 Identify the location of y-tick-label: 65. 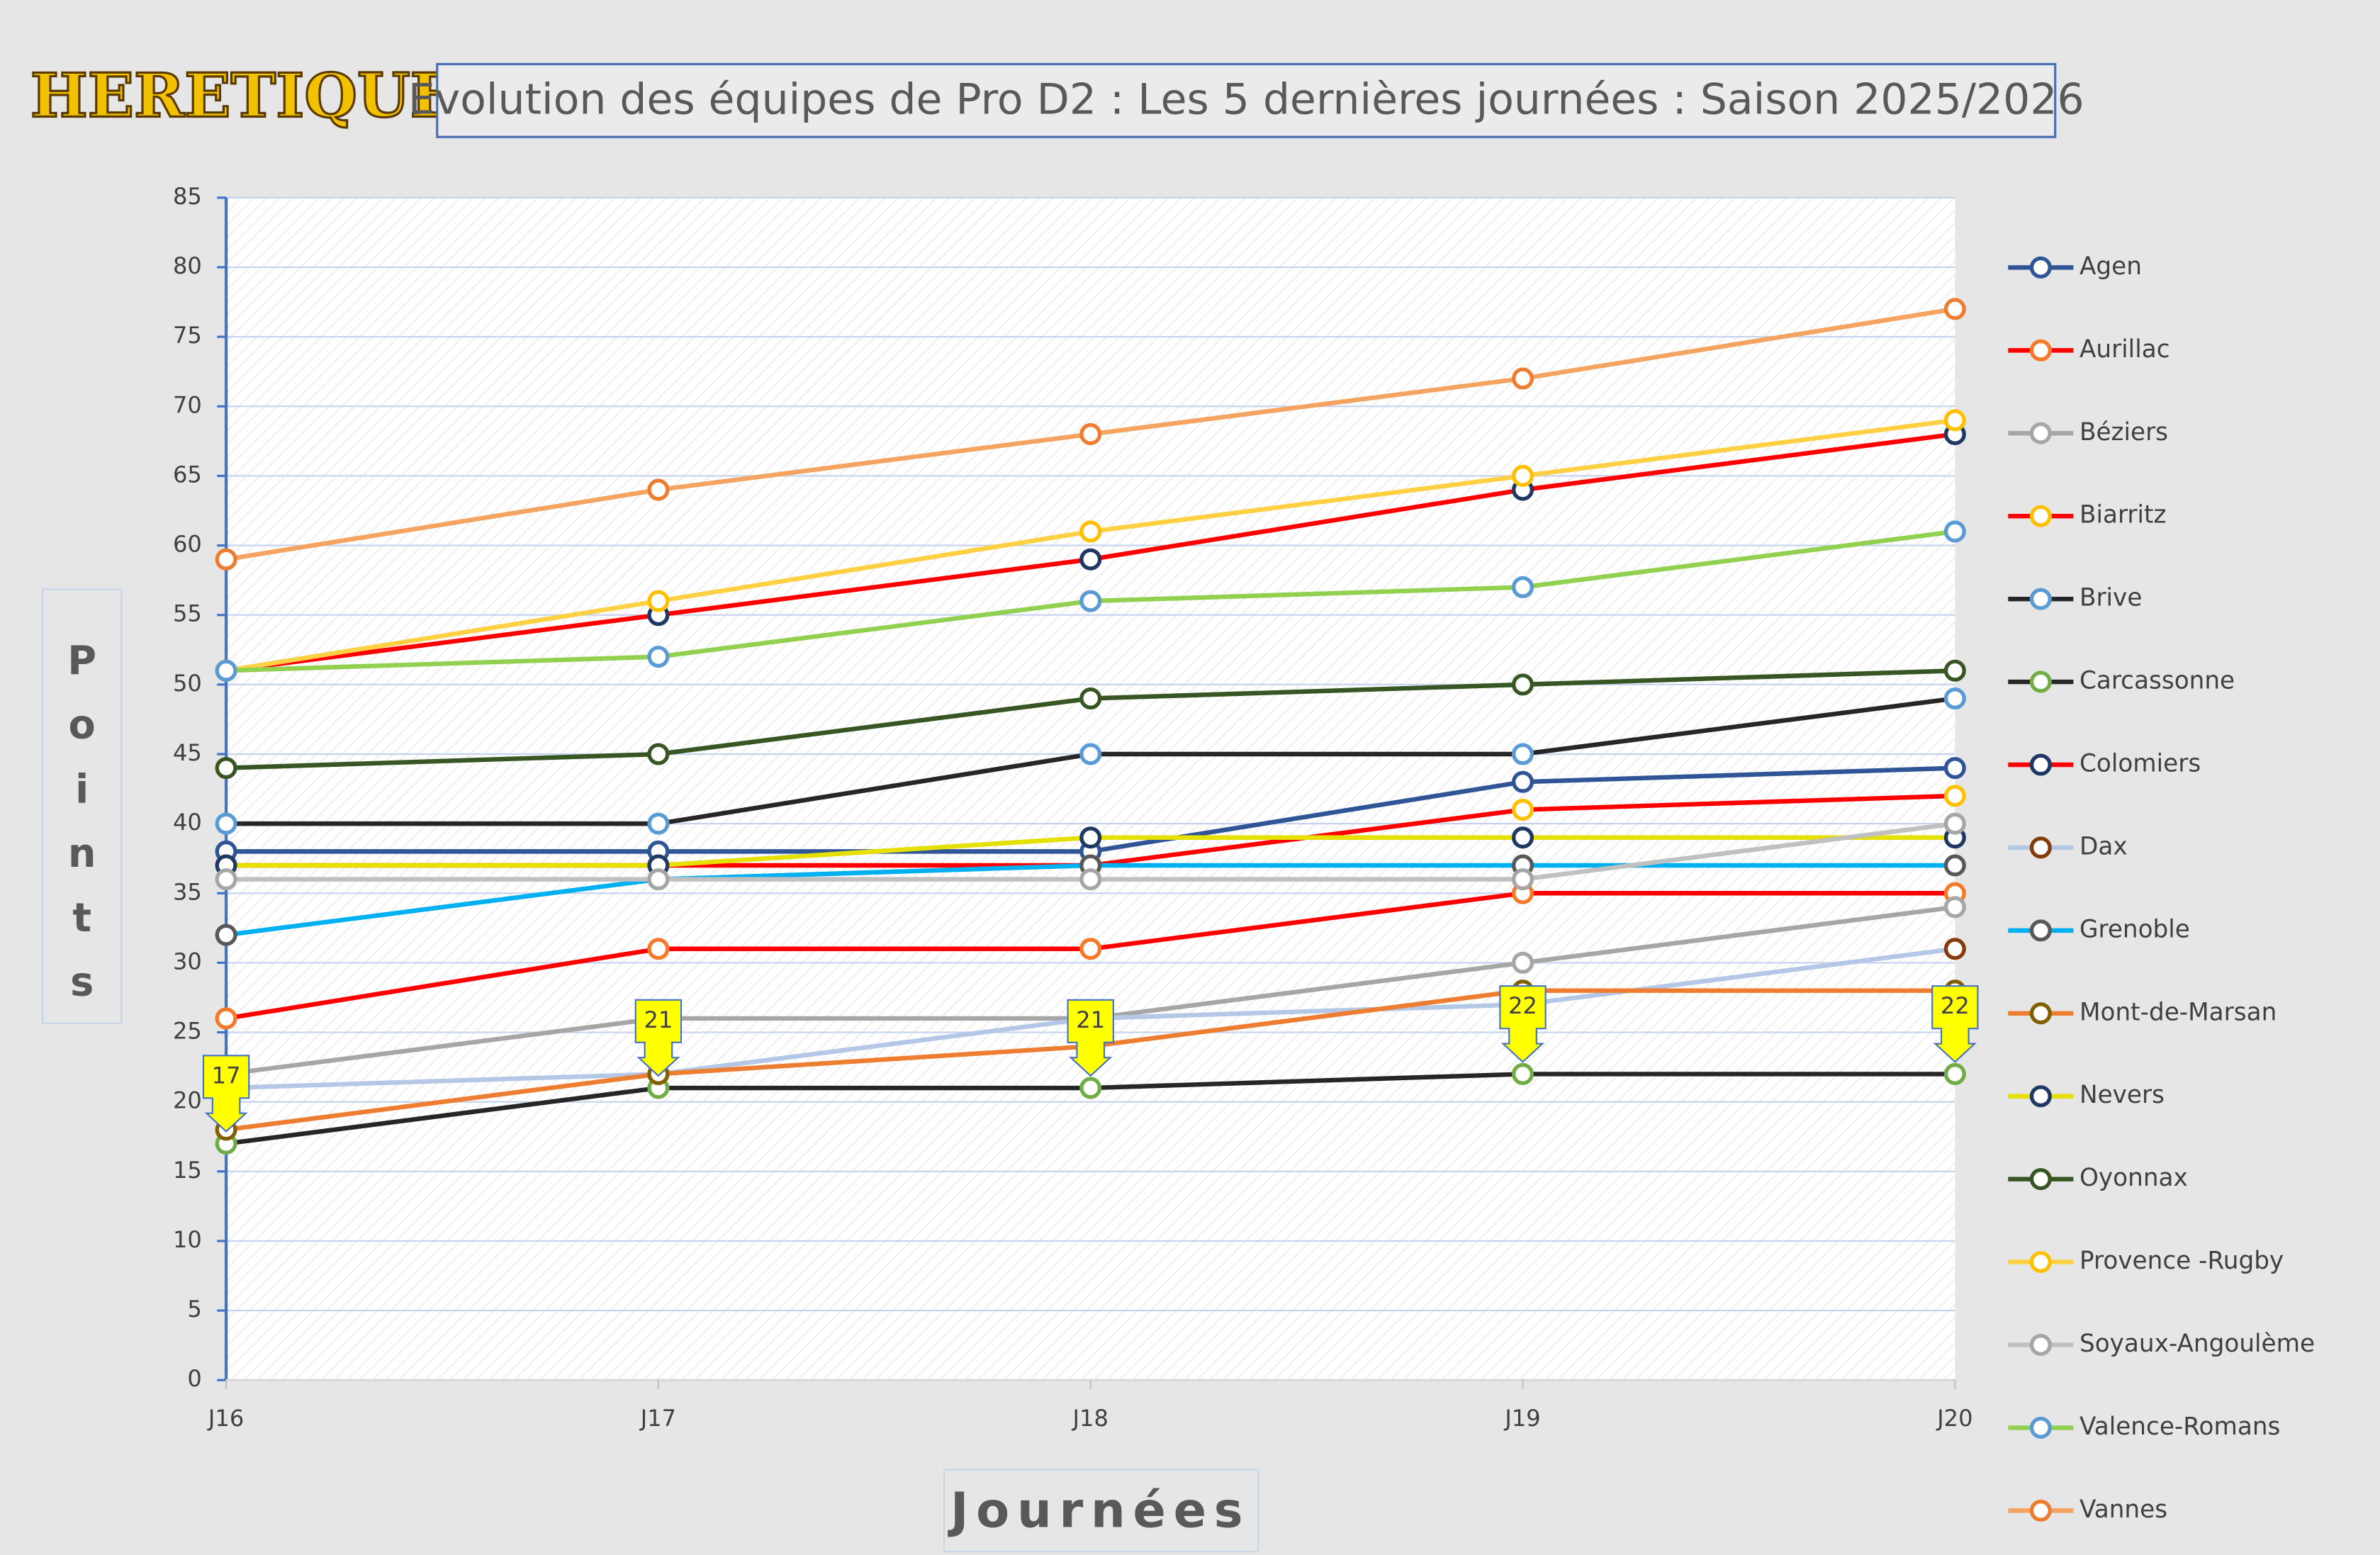
(188, 474).